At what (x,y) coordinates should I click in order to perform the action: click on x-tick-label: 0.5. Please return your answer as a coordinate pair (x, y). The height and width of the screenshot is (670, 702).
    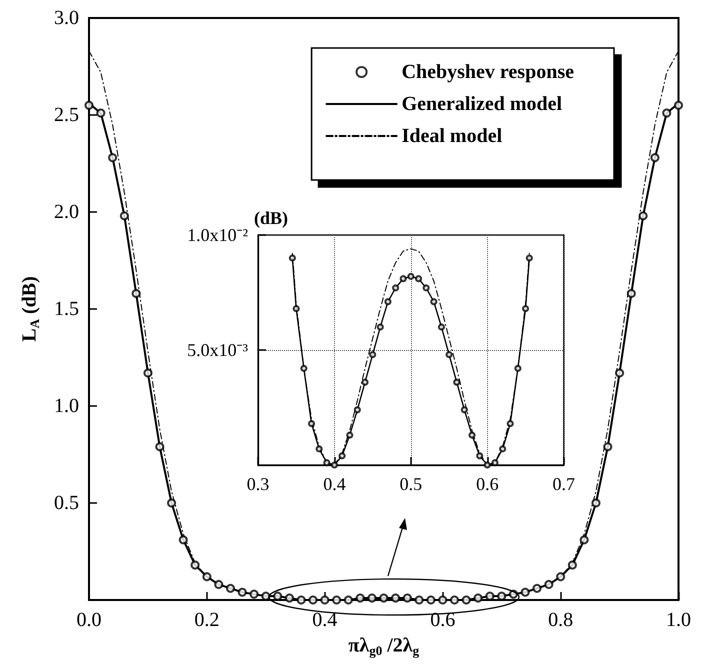
    Looking at the image, I should click on (411, 484).